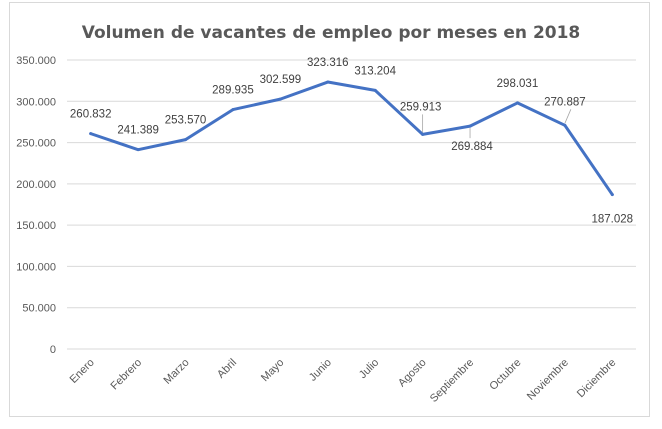 This screenshot has width=662, height=429. What do you see at coordinates (421, 107) in the screenshot?
I see `data-label: 259.913` at bounding box center [421, 107].